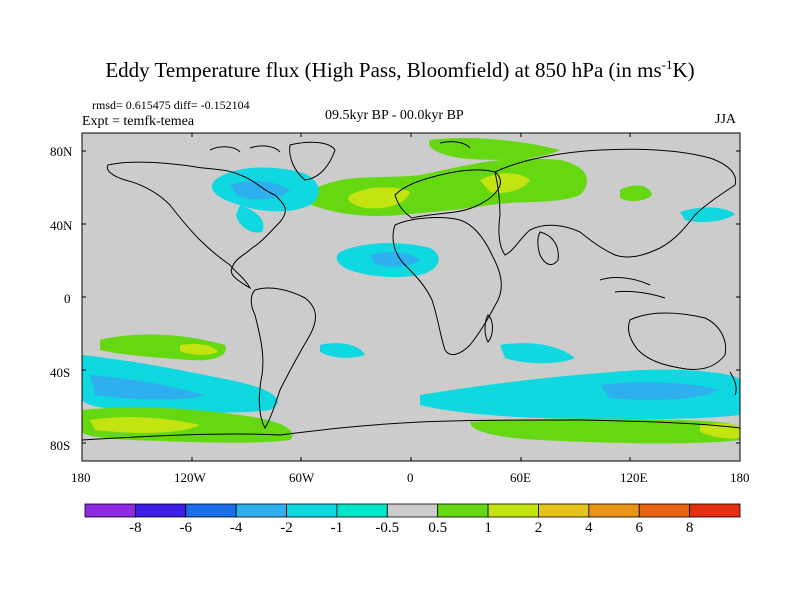 The width and height of the screenshot is (800, 600). Describe the element at coordinates (615, 203) in the screenshot. I see `coast-asia` at that location.